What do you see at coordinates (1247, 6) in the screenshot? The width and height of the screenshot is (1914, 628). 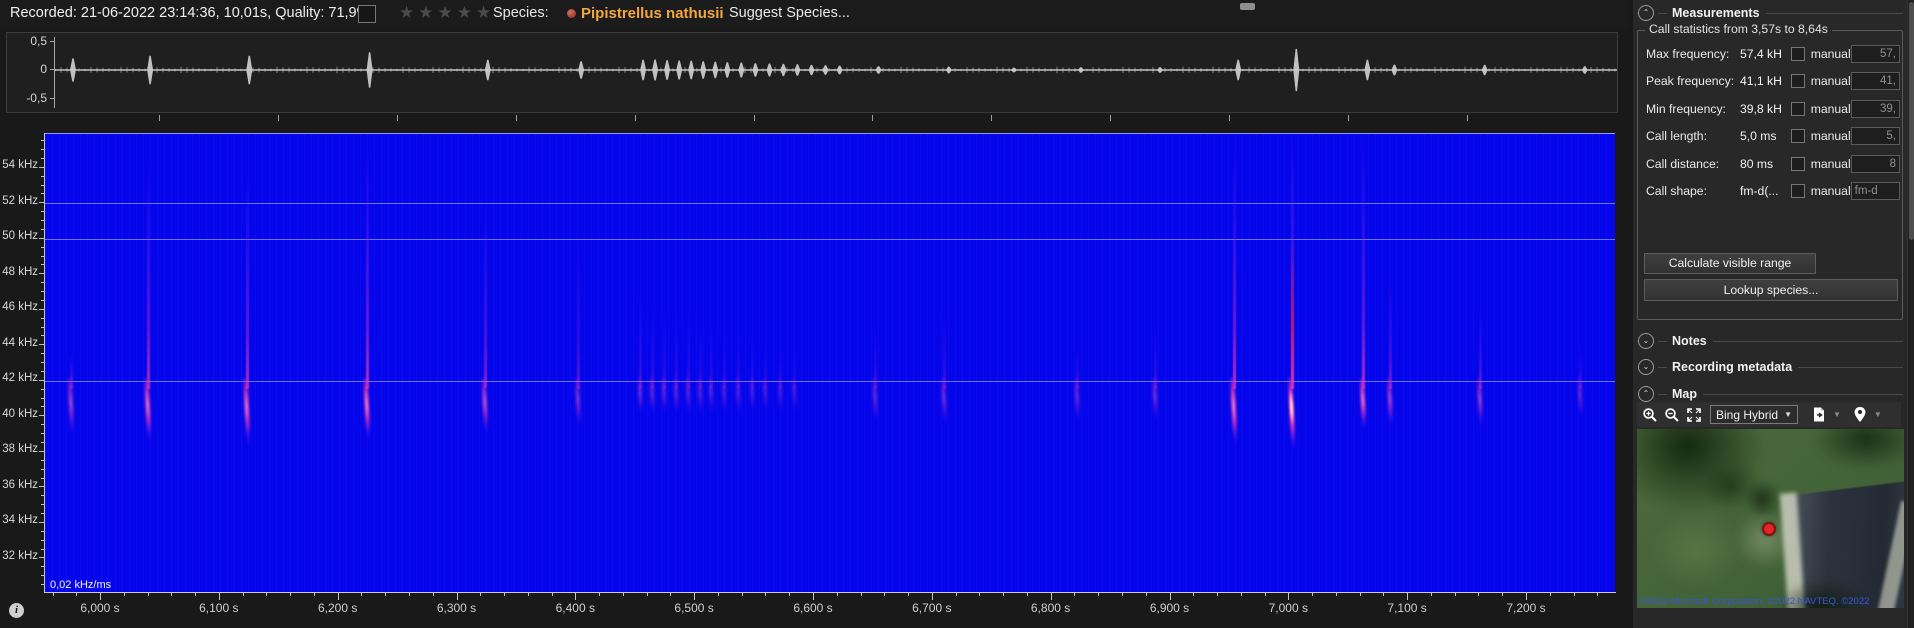 I see `splitter-handle` at bounding box center [1247, 6].